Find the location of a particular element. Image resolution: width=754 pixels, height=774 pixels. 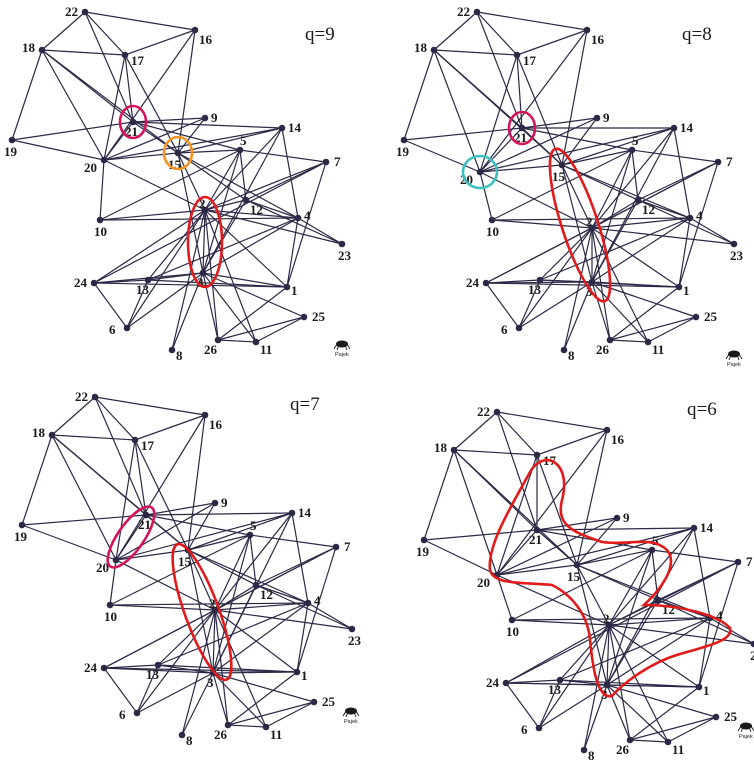

node-label-17: 17 is located at coordinates (138, 60).